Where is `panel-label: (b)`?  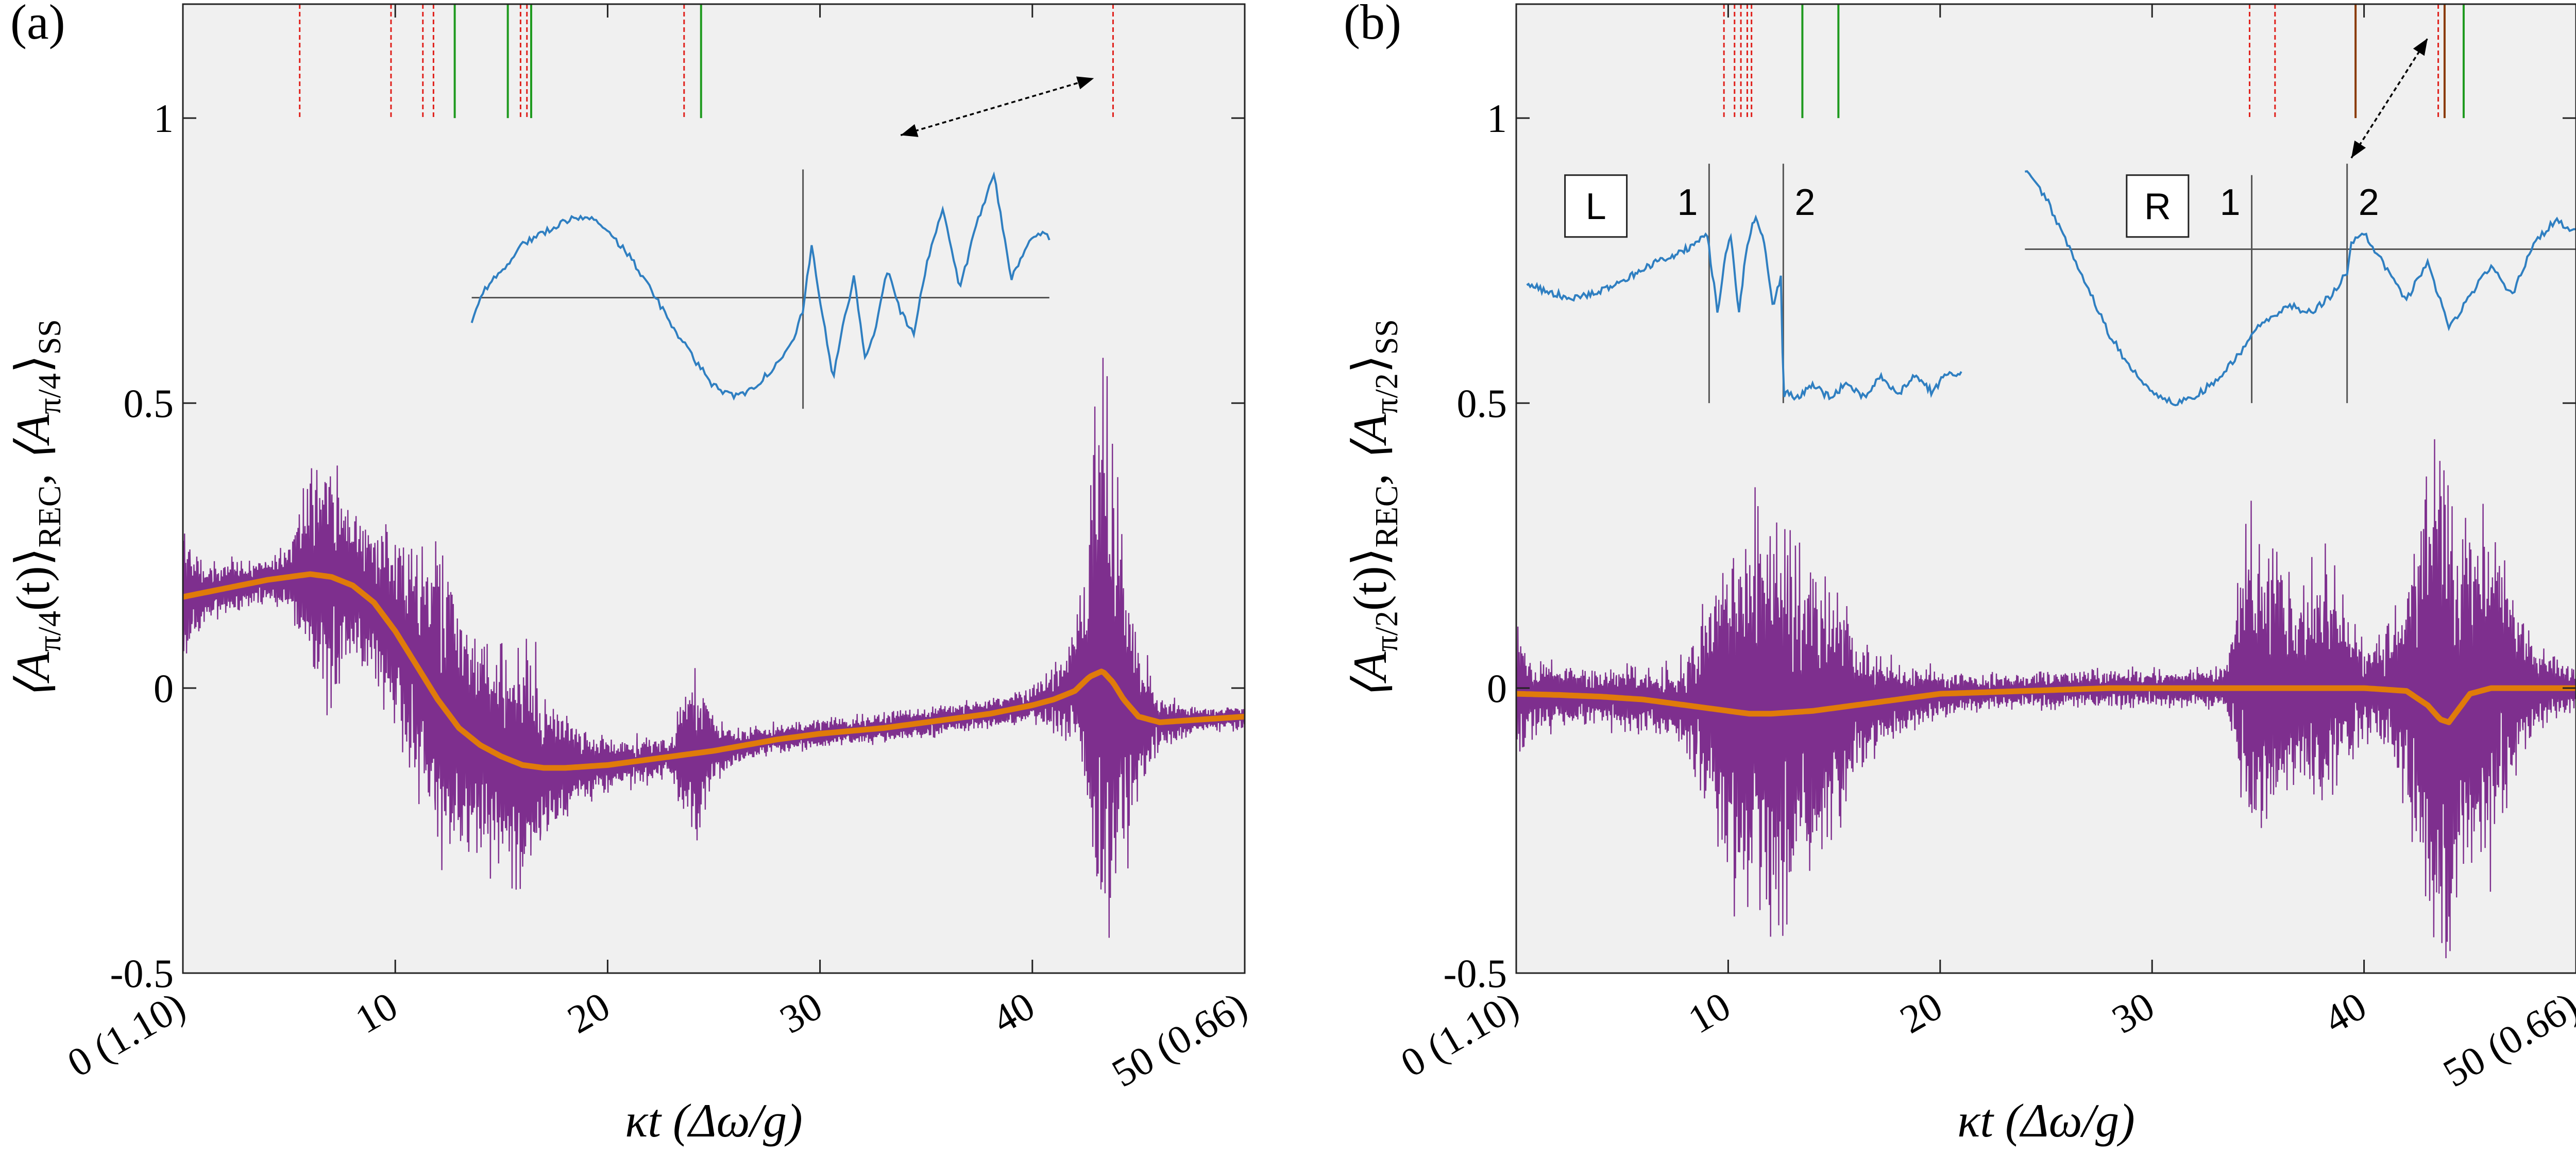 panel-label: (b) is located at coordinates (1372, 24).